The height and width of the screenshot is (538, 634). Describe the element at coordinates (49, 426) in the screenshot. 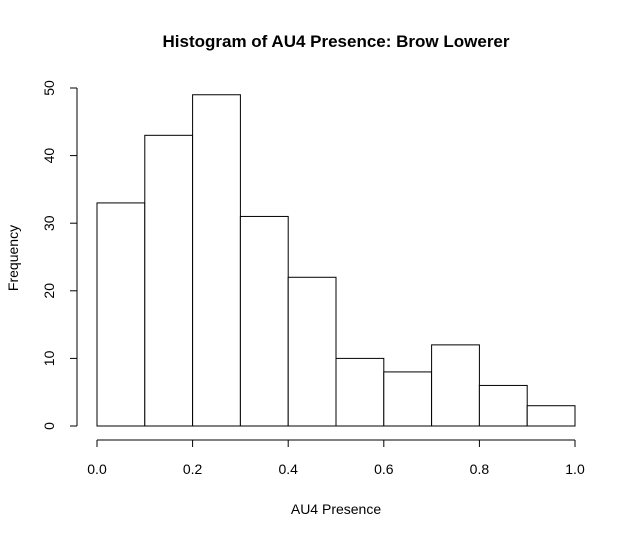

I see `y-tick-label-0: 0` at that location.